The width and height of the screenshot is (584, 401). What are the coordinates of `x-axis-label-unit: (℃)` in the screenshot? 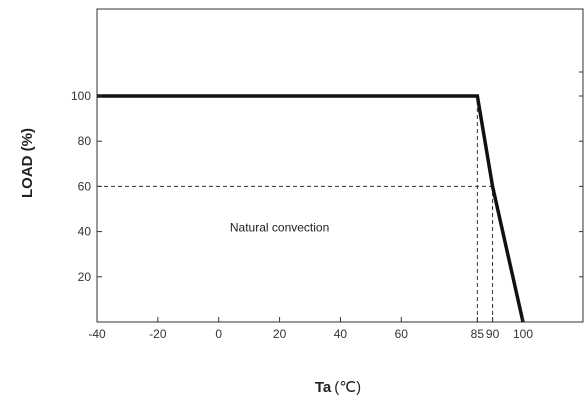 It's located at (347, 387).